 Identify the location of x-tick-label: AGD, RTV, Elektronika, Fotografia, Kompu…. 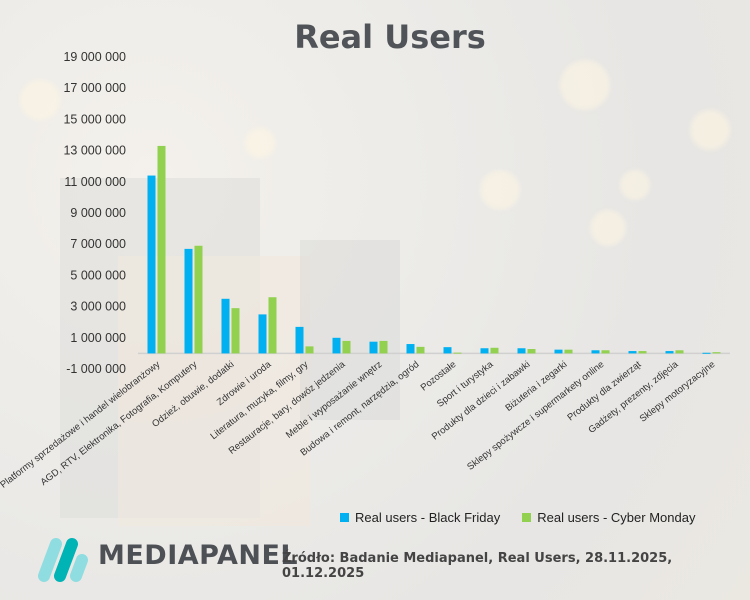
(119, 423).